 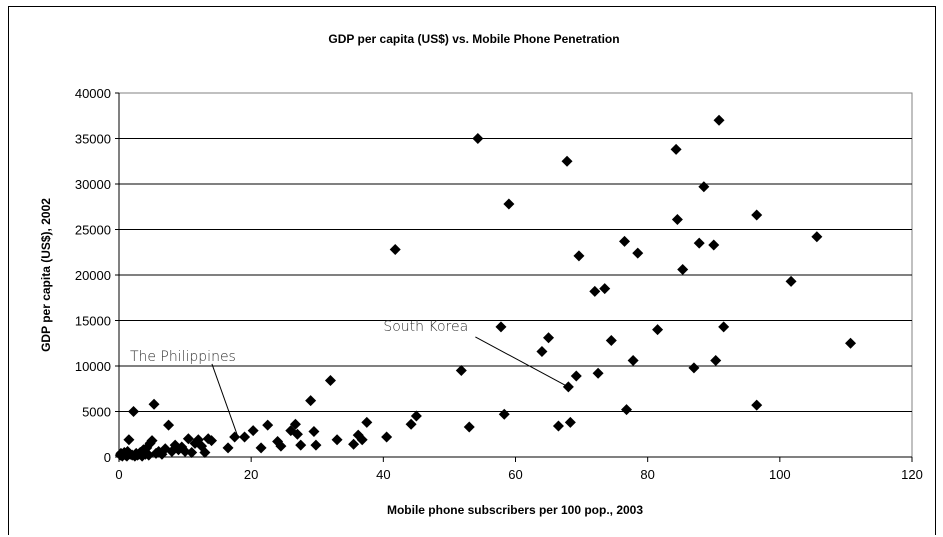 I want to click on x-tick-label: 80, so click(x=647, y=474).